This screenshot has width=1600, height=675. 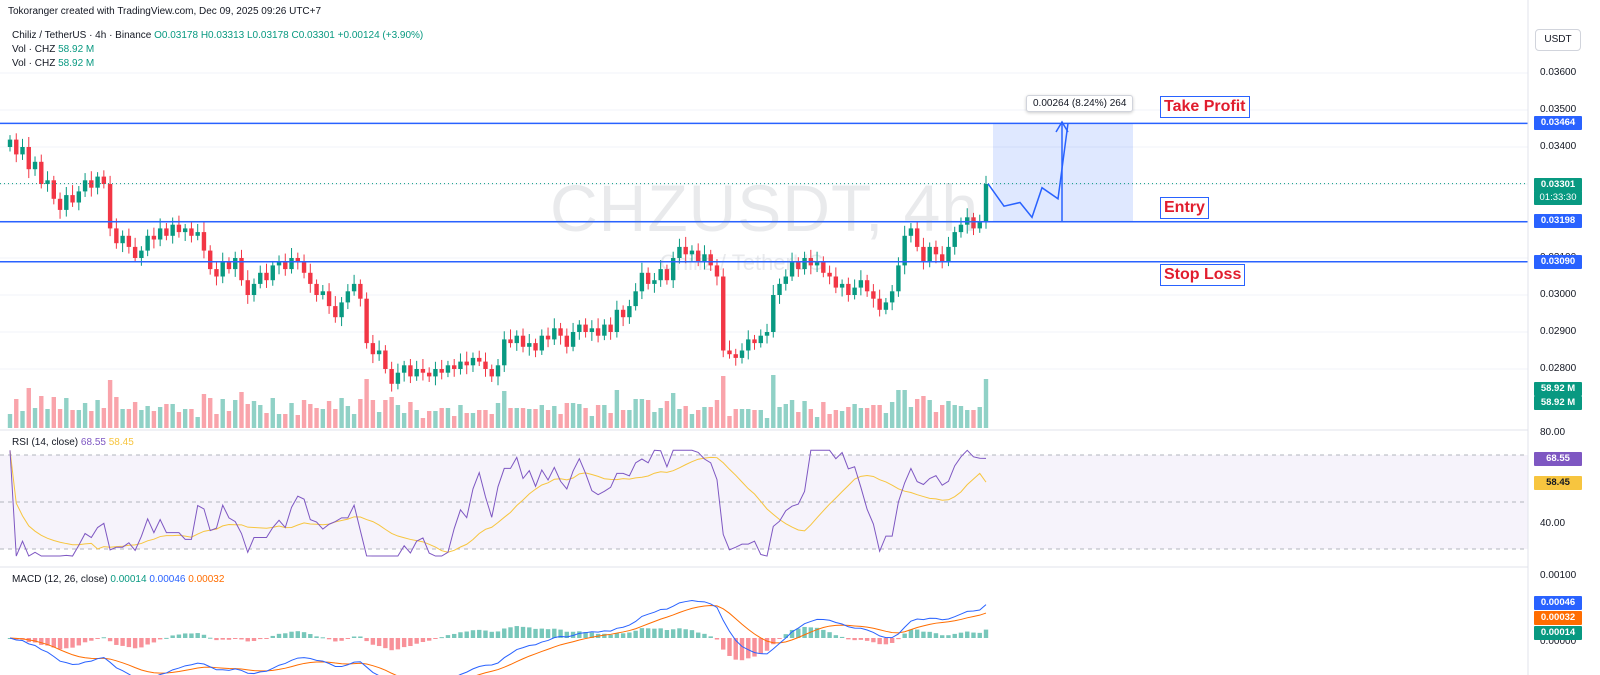 I want to click on name-watermark: Chiliz / TetherUS, so click(x=742, y=262).